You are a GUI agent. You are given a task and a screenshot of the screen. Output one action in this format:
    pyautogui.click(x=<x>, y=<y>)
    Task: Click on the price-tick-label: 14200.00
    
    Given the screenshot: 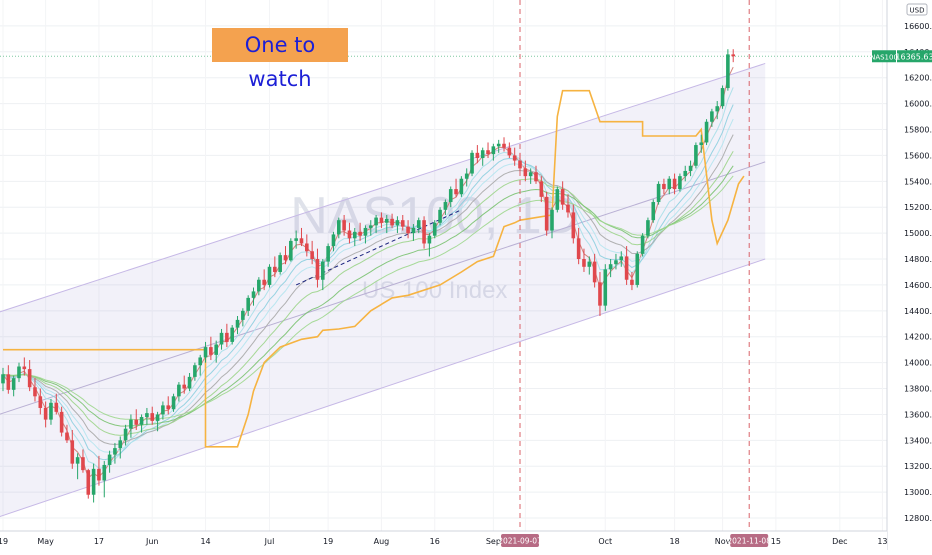 What is the action you would take?
    pyautogui.click(x=918, y=337)
    